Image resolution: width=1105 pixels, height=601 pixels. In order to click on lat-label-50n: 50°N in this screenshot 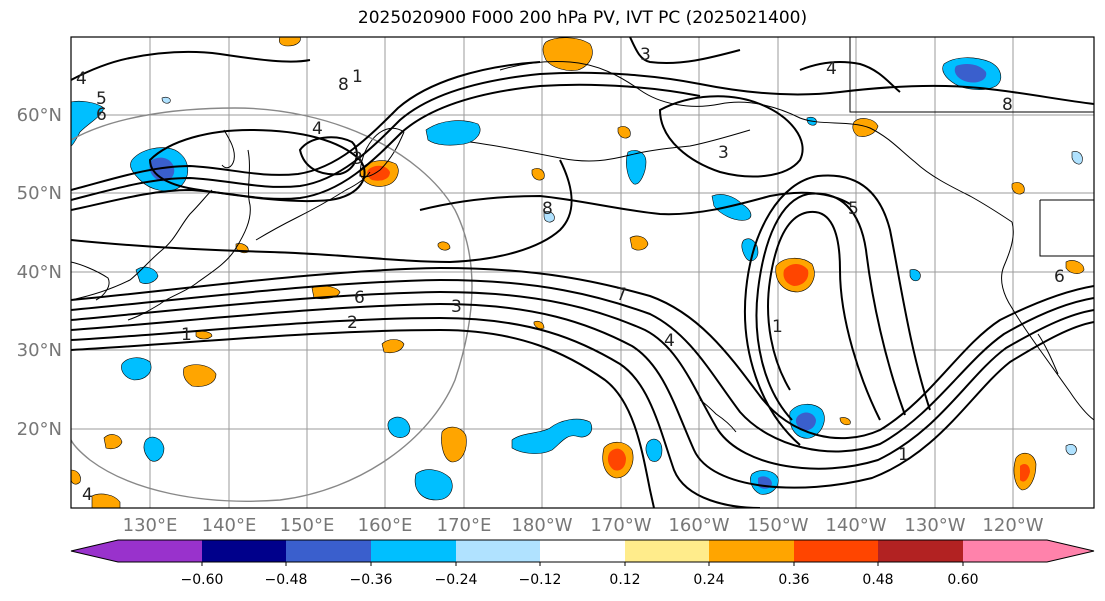, I will do `click(39, 193)`.